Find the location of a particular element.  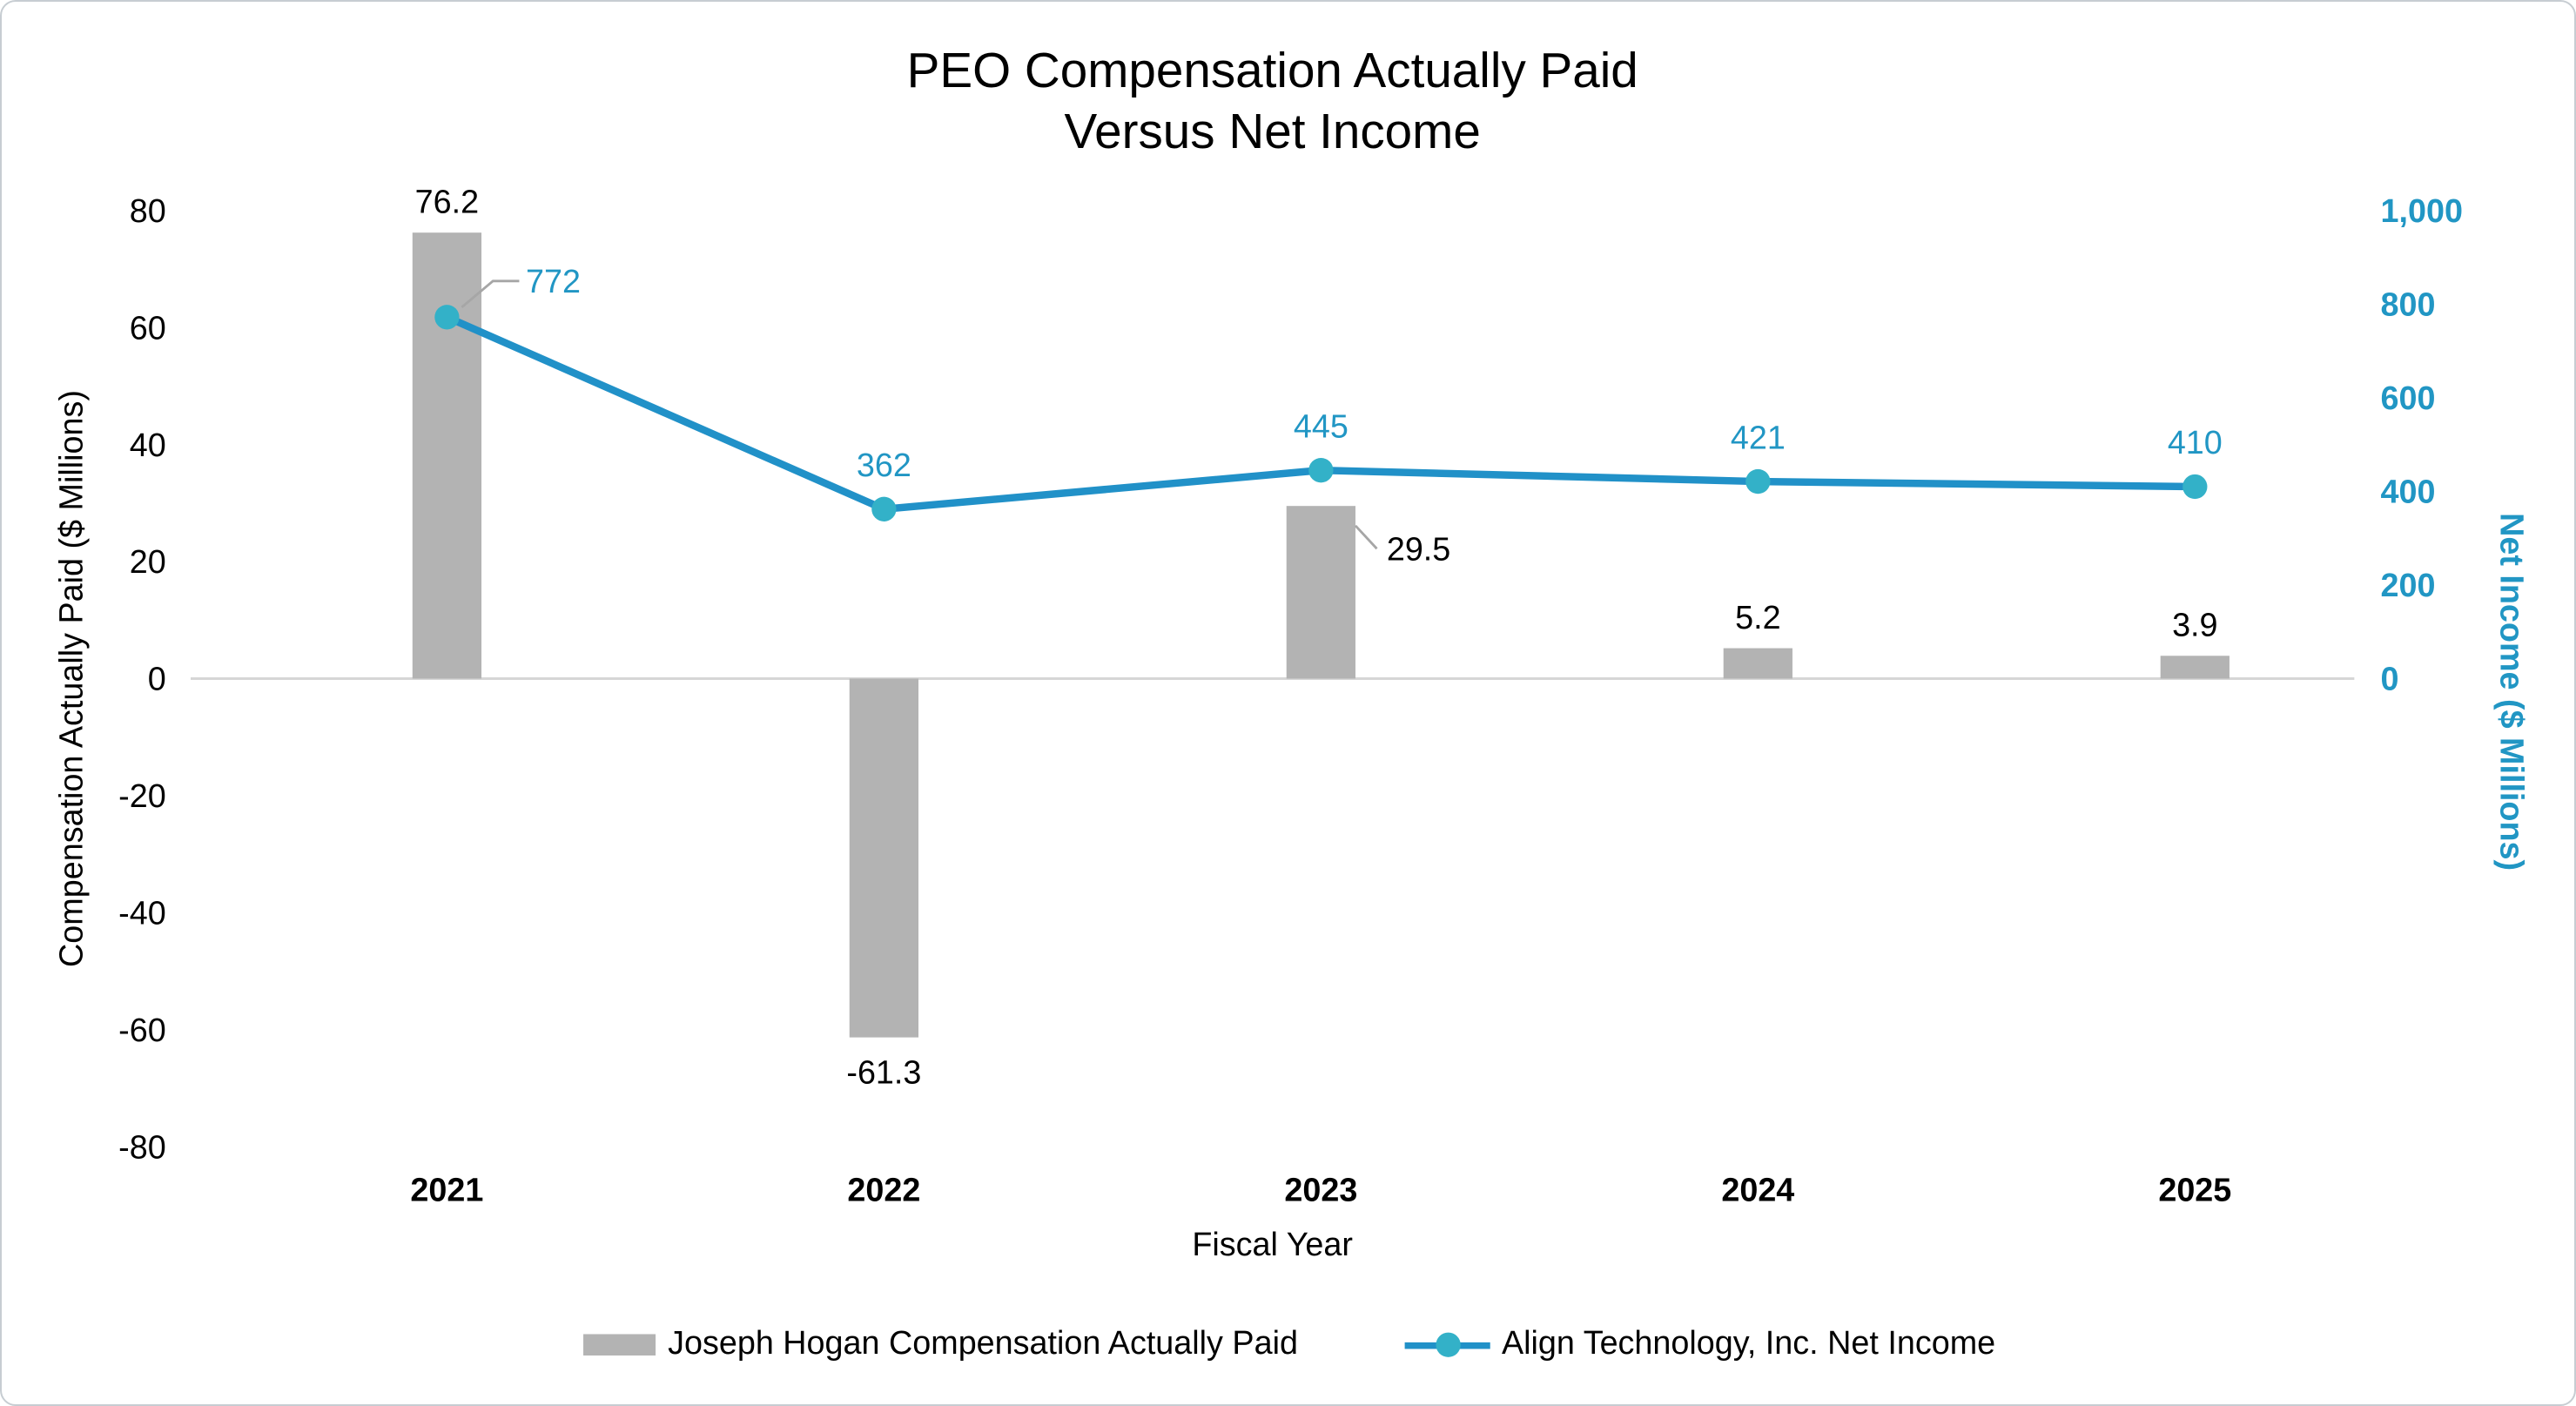

line-marker-2025 is located at coordinates (2195, 487).